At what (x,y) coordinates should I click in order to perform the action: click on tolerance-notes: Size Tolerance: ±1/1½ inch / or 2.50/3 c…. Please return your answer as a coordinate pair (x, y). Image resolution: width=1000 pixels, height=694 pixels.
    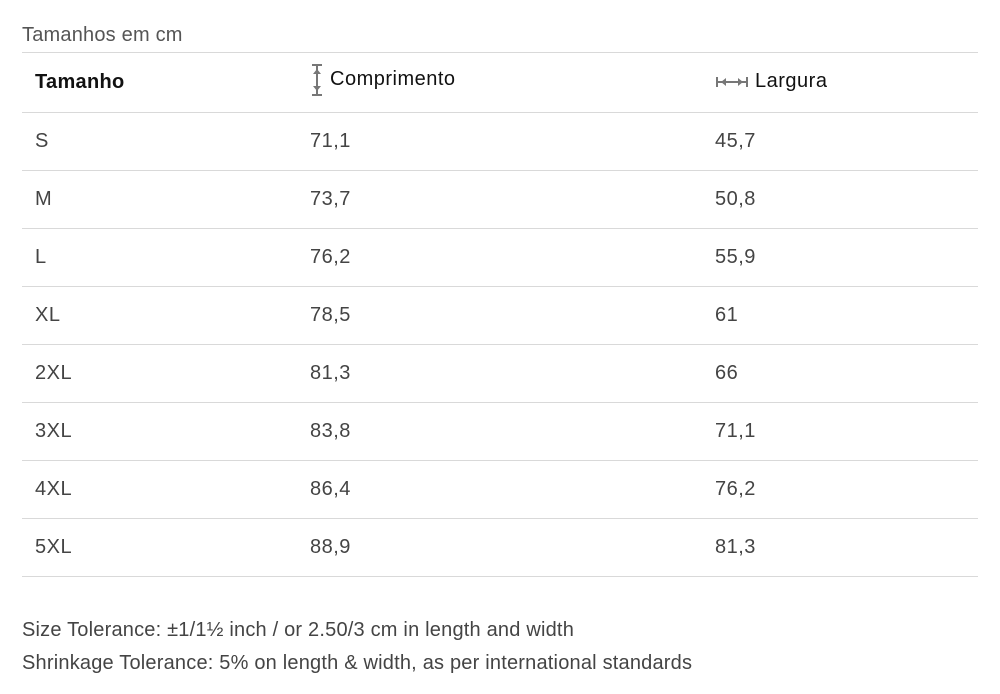
    Looking at the image, I should click on (357, 647).